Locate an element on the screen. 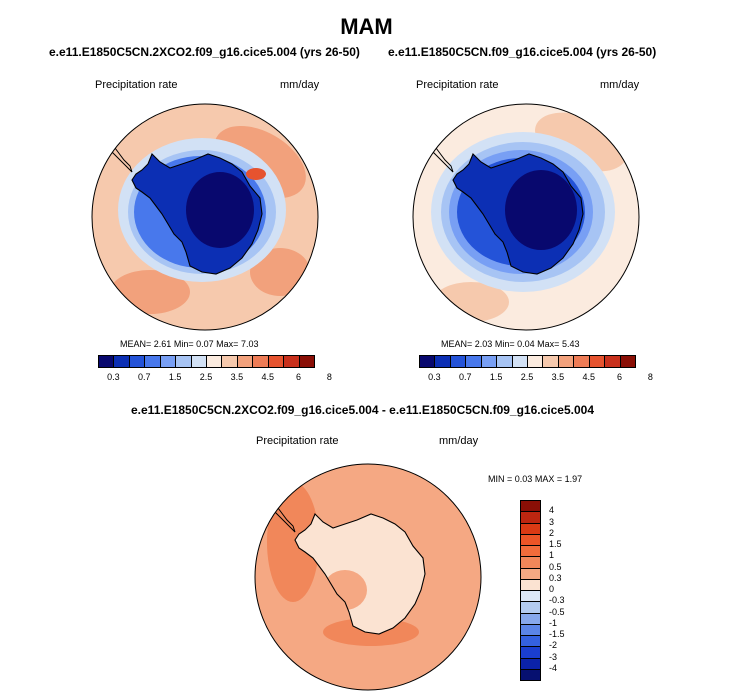 The image size is (733, 692). panel-1-variable-label: Precipitation rate is located at coordinates (136, 85).